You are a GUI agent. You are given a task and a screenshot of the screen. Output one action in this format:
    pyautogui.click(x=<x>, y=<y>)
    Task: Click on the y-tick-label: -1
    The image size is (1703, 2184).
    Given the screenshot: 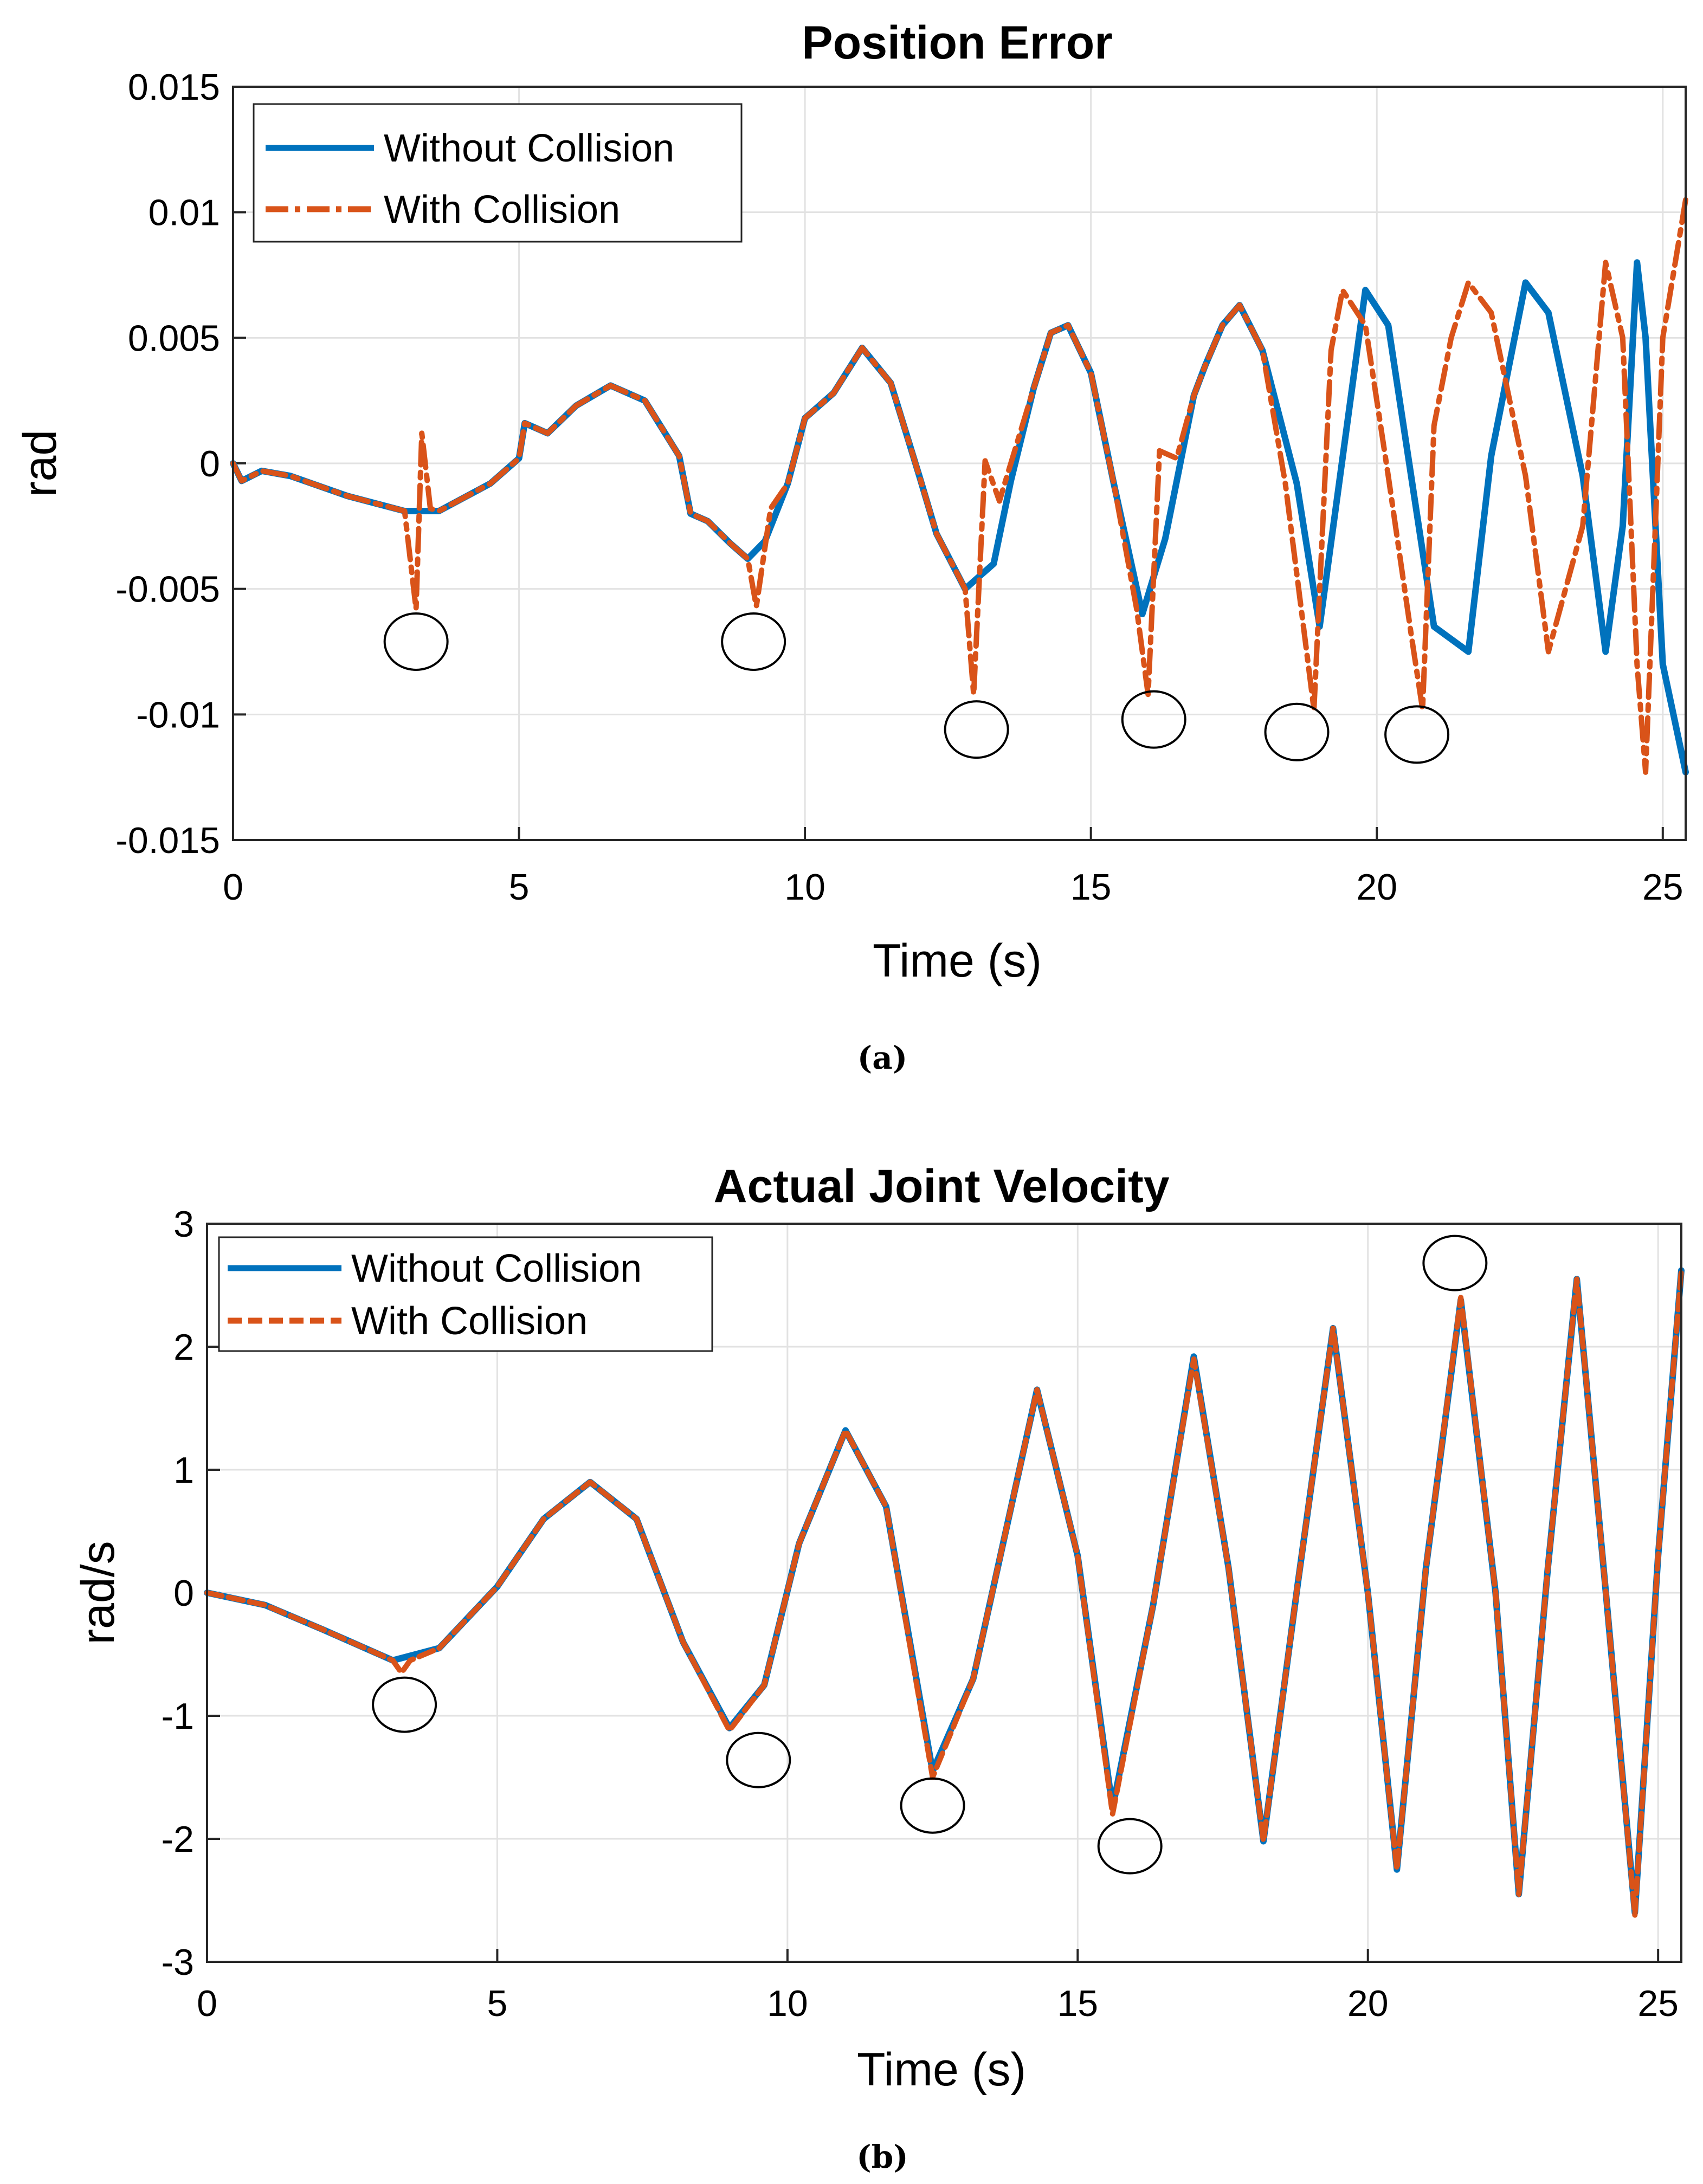 What is the action you would take?
    pyautogui.click(x=178, y=1717)
    